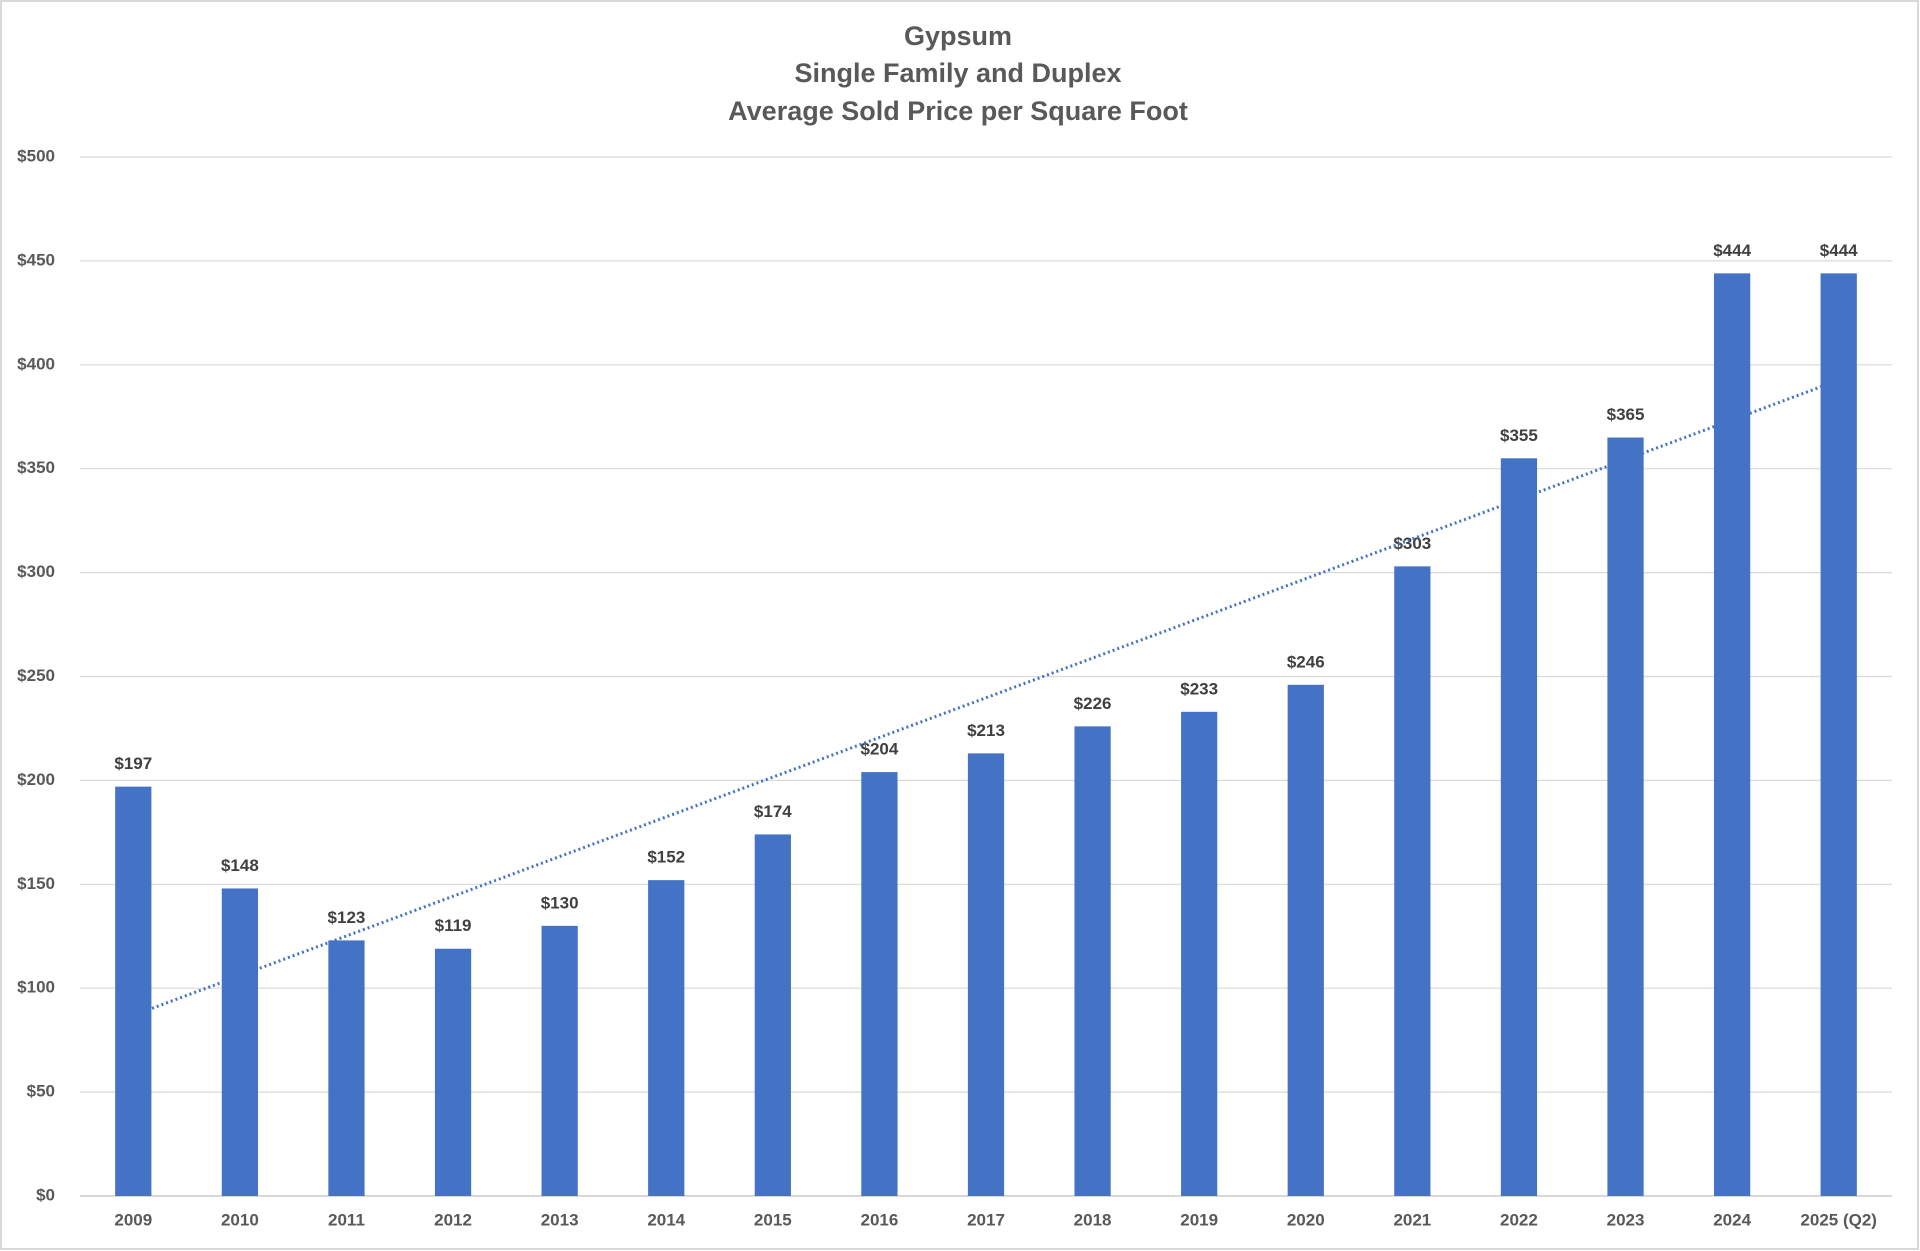 The image size is (1920, 1251). I want to click on x-tick-label: 2012, so click(453, 1219).